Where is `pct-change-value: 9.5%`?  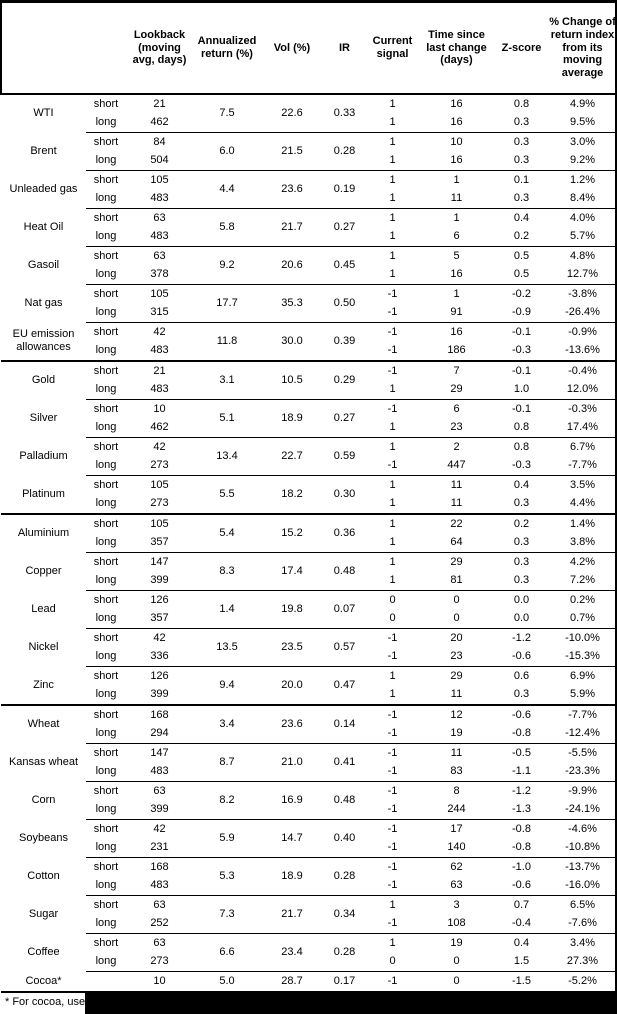 pct-change-value: 9.5% is located at coordinates (582, 122).